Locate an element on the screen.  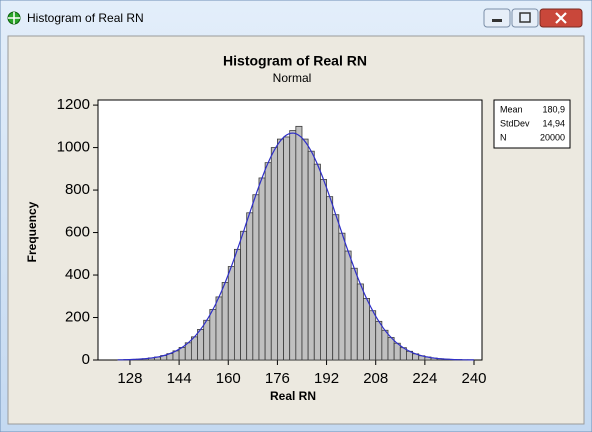
x-tick-label: 208 is located at coordinates (375, 378).